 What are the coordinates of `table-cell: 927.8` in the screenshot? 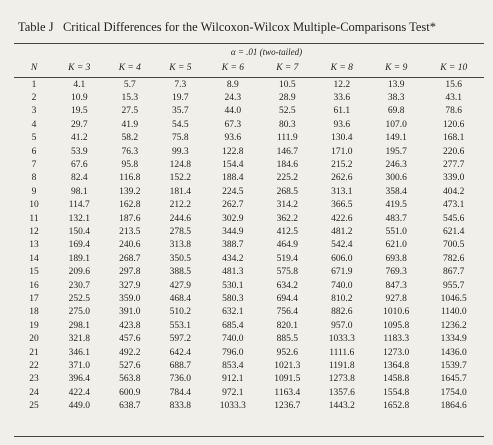 It's located at (396, 298).